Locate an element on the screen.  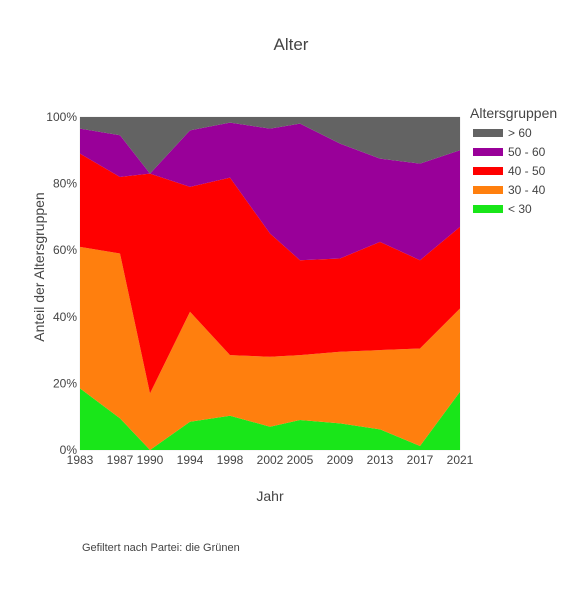
x-tick-label: 2002 is located at coordinates (270, 460).